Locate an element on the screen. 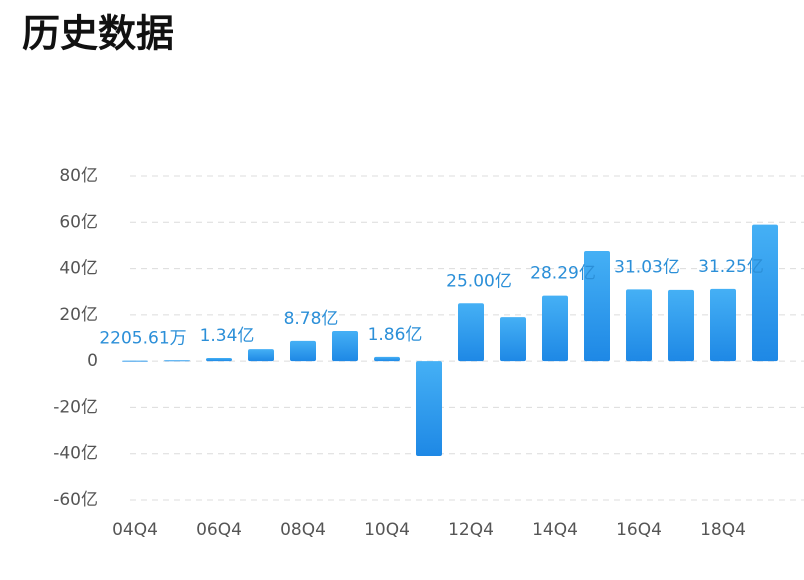 The height and width of the screenshot is (580, 804). value-label: 1.34亿 is located at coordinates (227, 336).